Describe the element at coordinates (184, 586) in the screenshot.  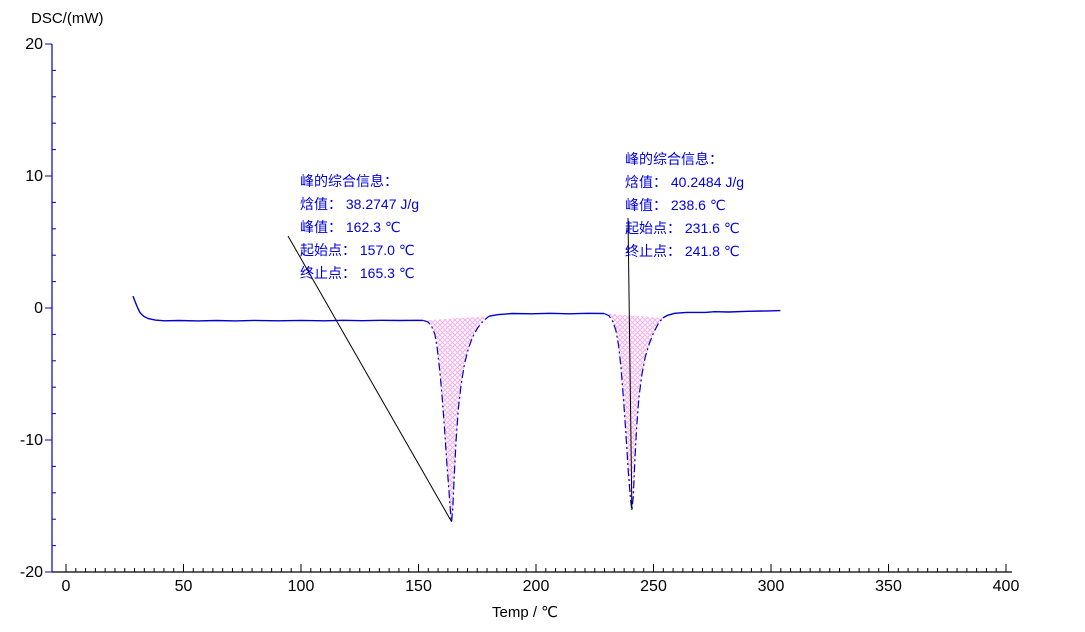
I see `x-tick-label: 50` at that location.